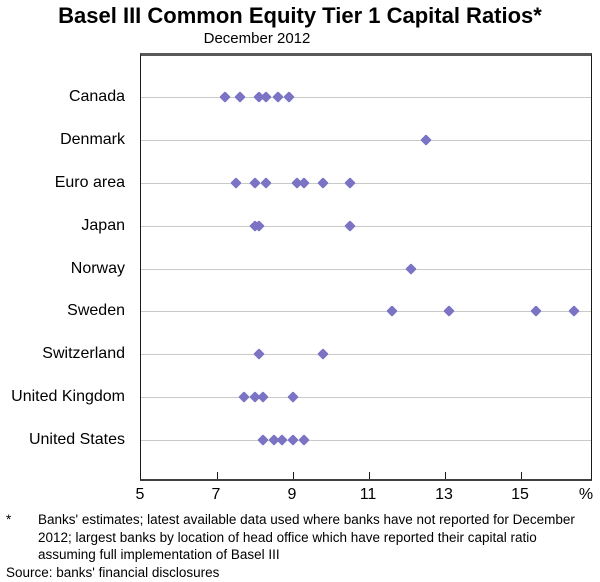 The height and width of the screenshot is (582, 600). Describe the element at coordinates (96, 311) in the screenshot. I see `category-label: Sweden` at that location.